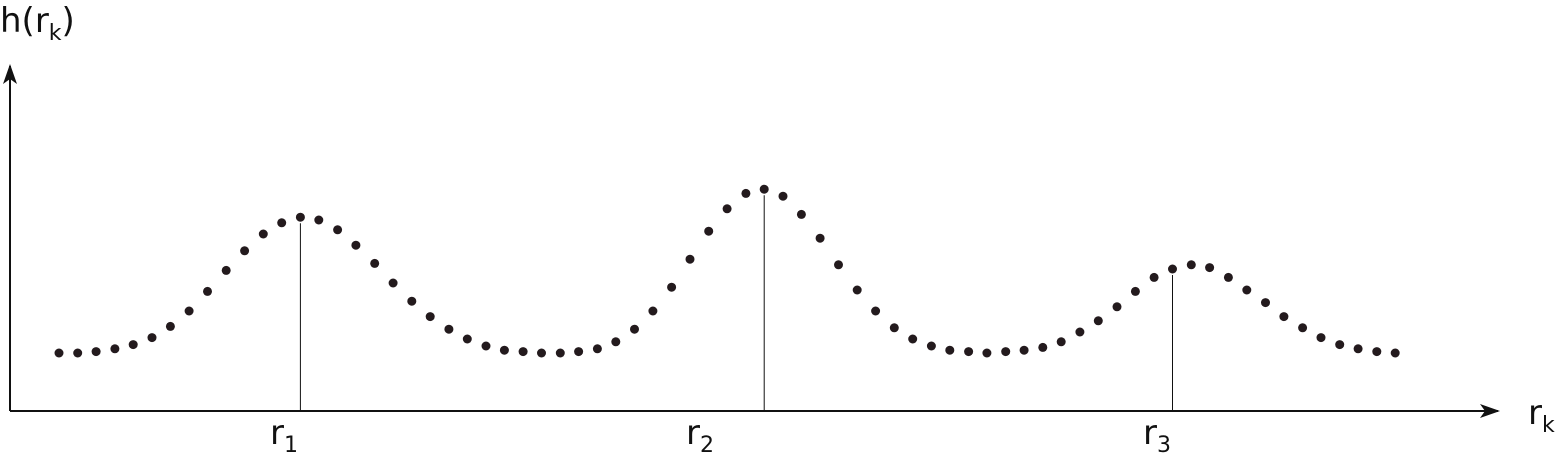 This screenshot has width=1562, height=455. I want to click on x-axis-label: rk, so click(1541, 415).